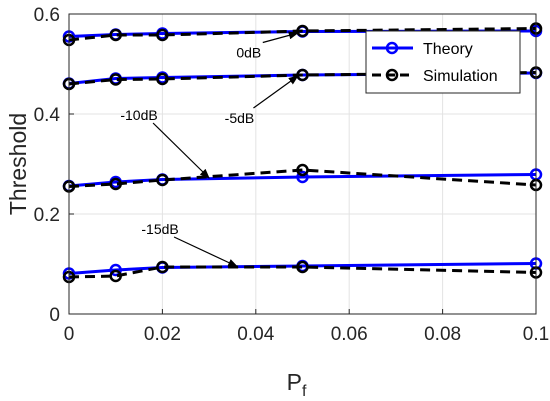 The height and width of the screenshot is (401, 550). What do you see at coordinates (54, 315) in the screenshot?
I see `y-tick-label: 0` at bounding box center [54, 315].